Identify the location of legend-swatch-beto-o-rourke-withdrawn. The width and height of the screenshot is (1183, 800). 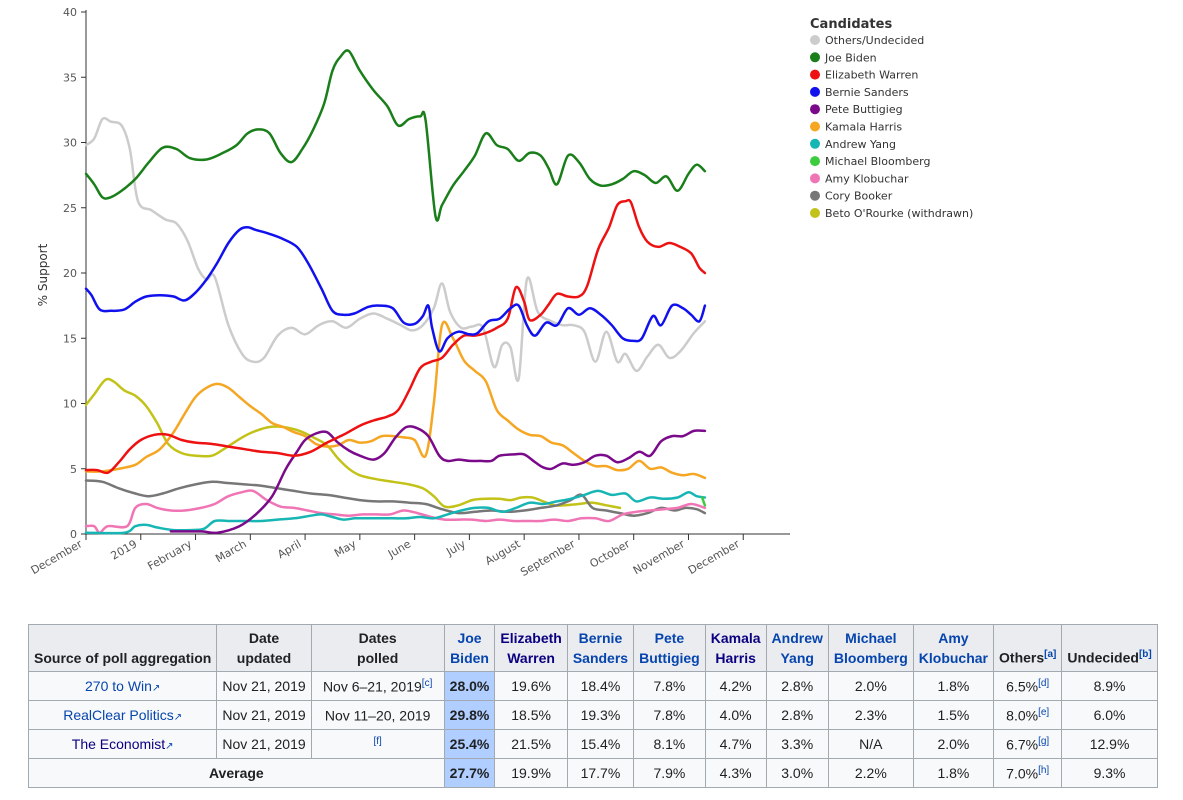
(815, 213).